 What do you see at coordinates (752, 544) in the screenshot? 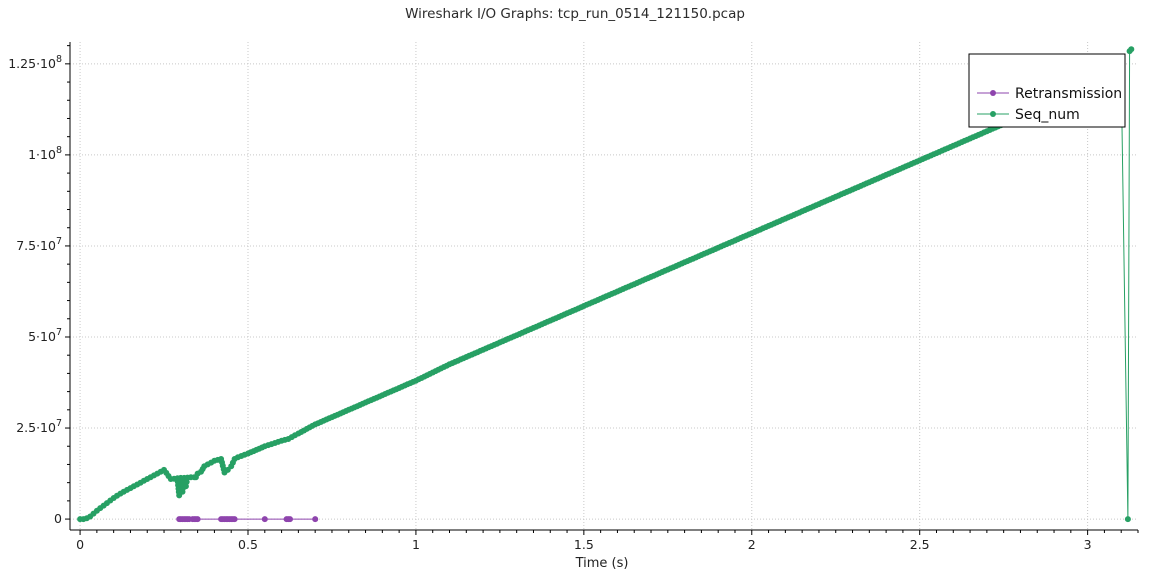
I see `x-tick-label-4: 2` at bounding box center [752, 544].